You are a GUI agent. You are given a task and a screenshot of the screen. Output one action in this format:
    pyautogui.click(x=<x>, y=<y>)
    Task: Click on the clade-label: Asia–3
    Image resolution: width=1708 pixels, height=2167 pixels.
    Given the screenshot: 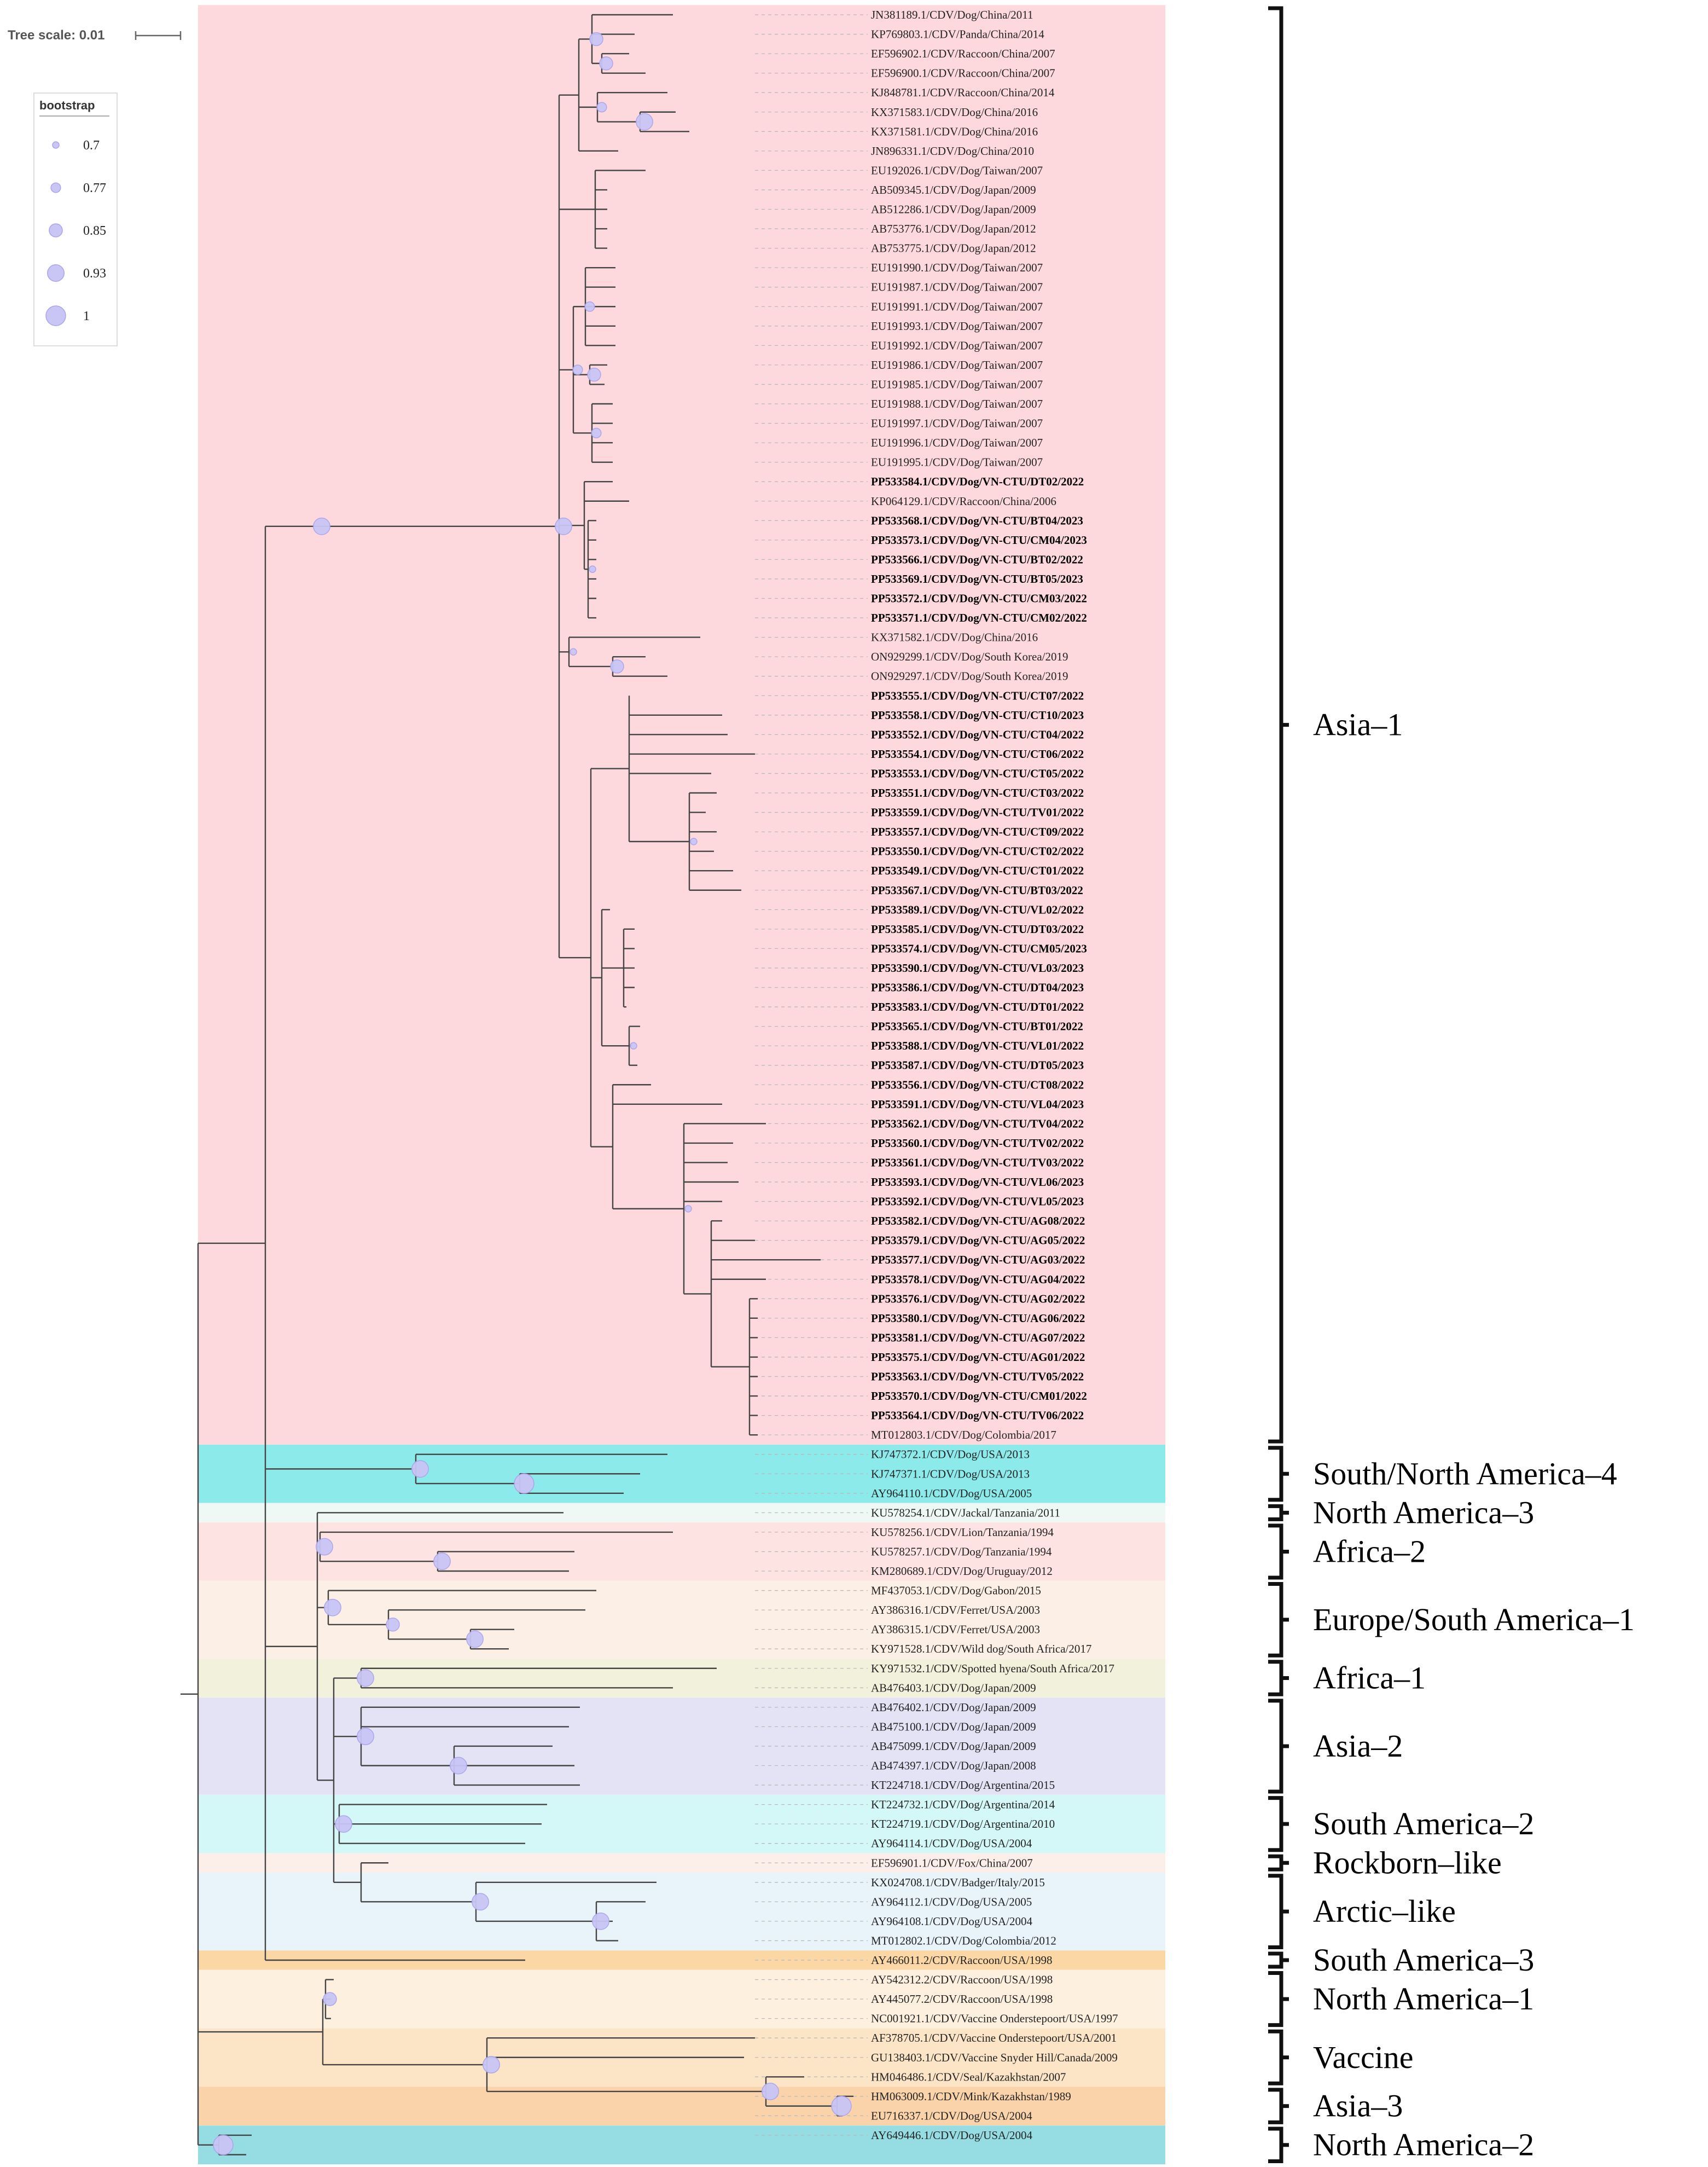 What is the action you would take?
    pyautogui.click(x=1358, y=2106)
    